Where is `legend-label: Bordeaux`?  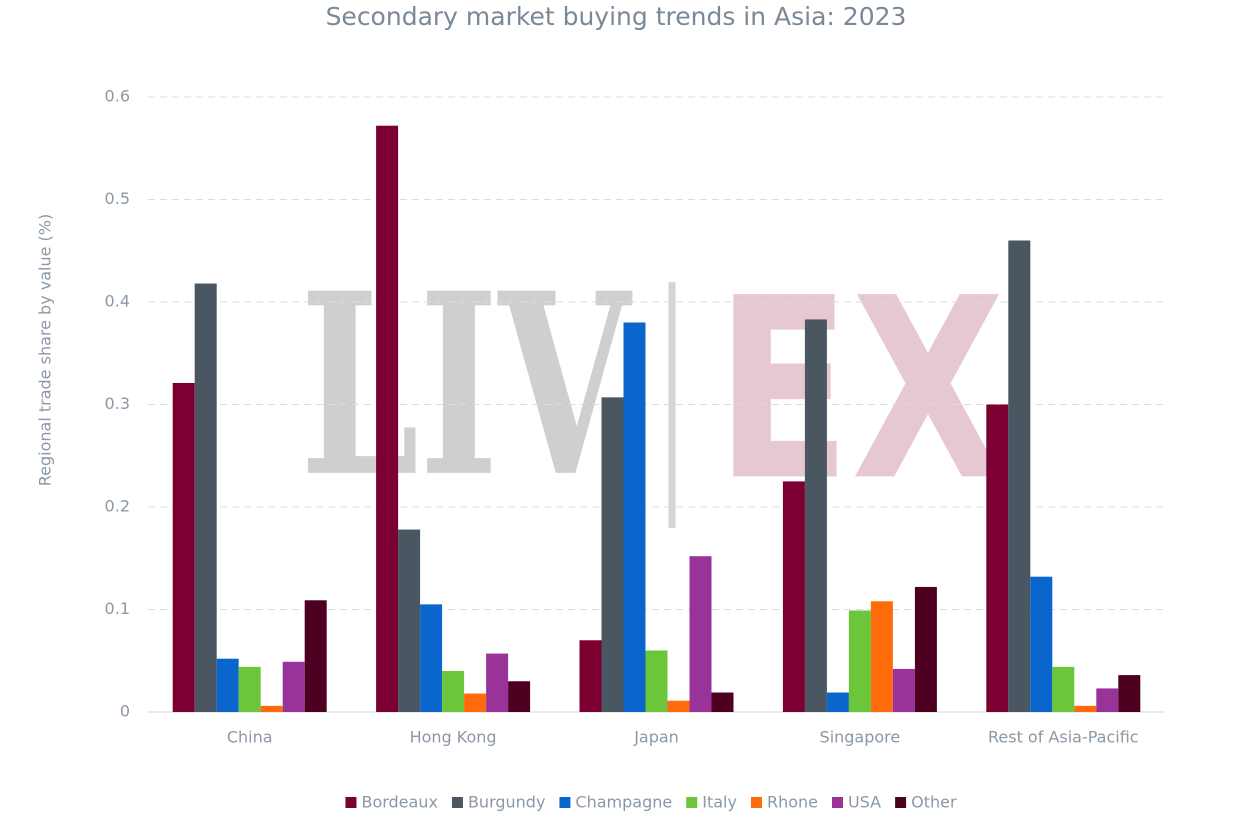
legend-label: Bordeaux is located at coordinates (399, 802).